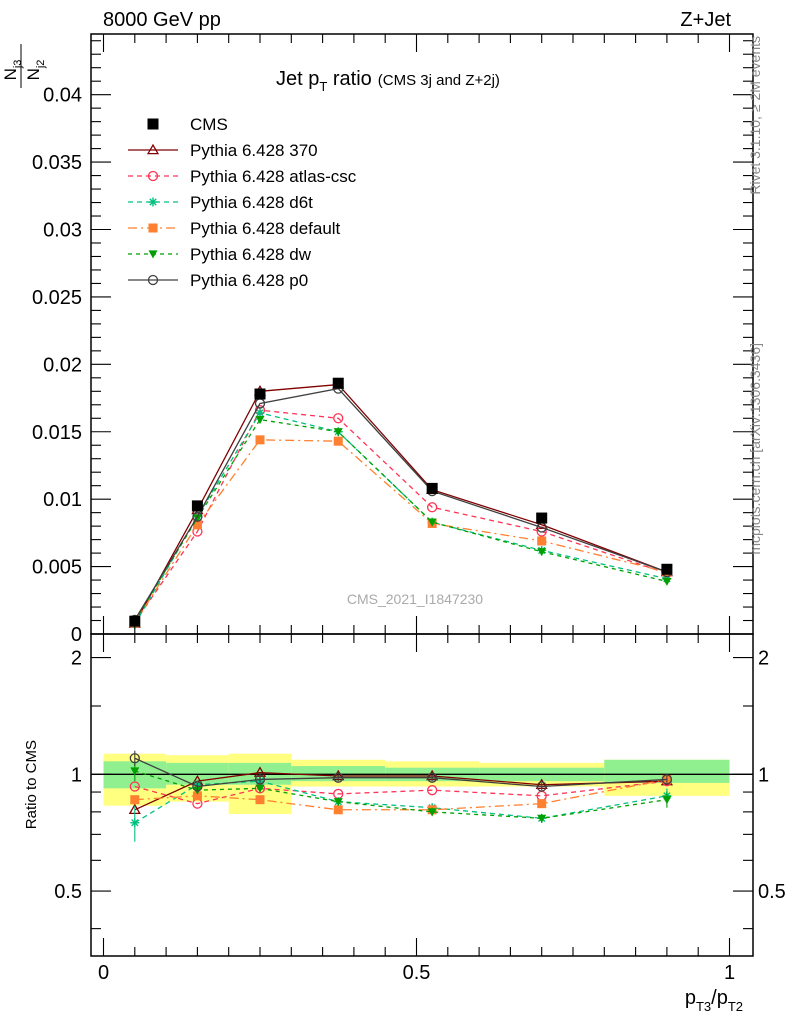 The width and height of the screenshot is (786, 1024). I want to click on ratio-tick-label-right: 2, so click(763, 659).